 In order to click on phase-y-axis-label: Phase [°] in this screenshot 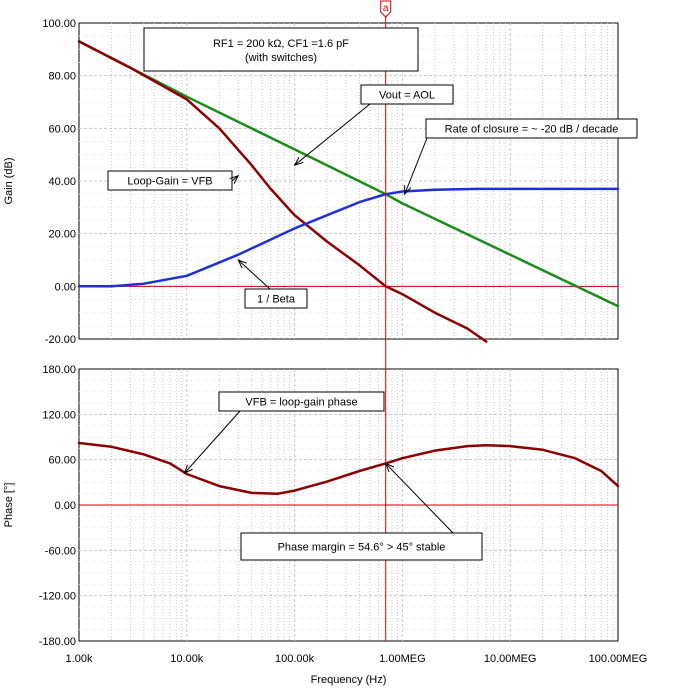, I will do `click(9, 505)`.